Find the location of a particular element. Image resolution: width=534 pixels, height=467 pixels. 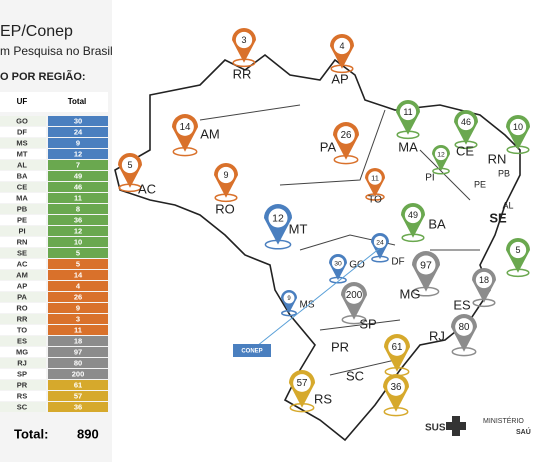

sus-cross is located at coordinates (456, 426).